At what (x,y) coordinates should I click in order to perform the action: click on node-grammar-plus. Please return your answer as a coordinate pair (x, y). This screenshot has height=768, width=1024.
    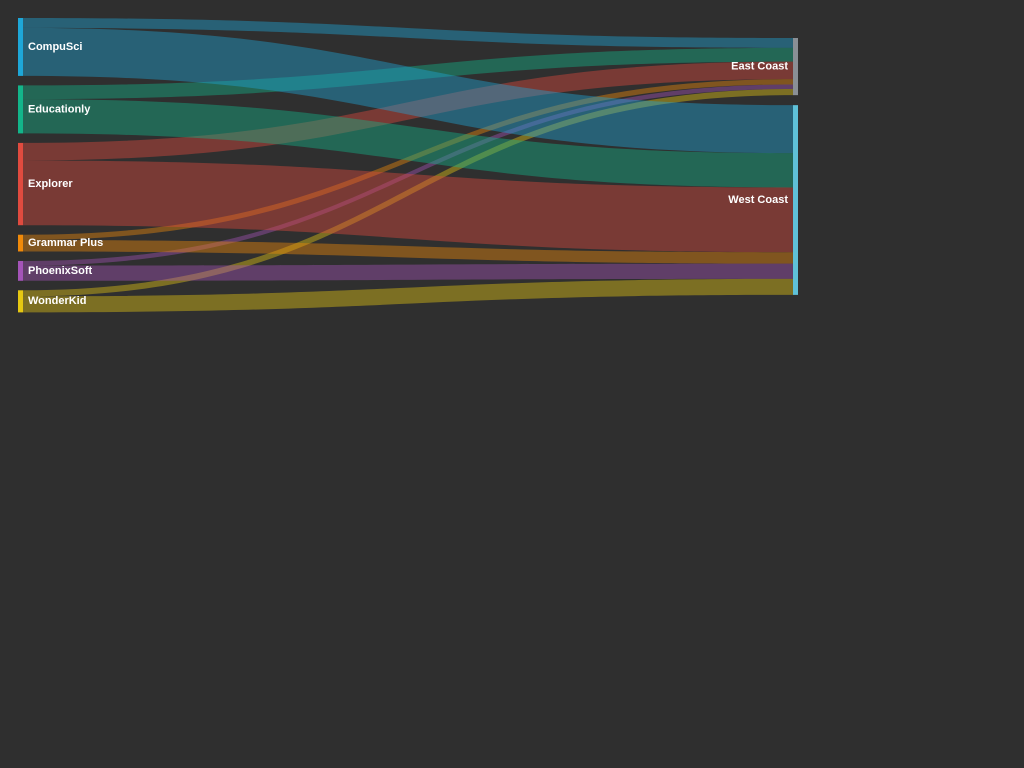
    Looking at the image, I should click on (20, 243).